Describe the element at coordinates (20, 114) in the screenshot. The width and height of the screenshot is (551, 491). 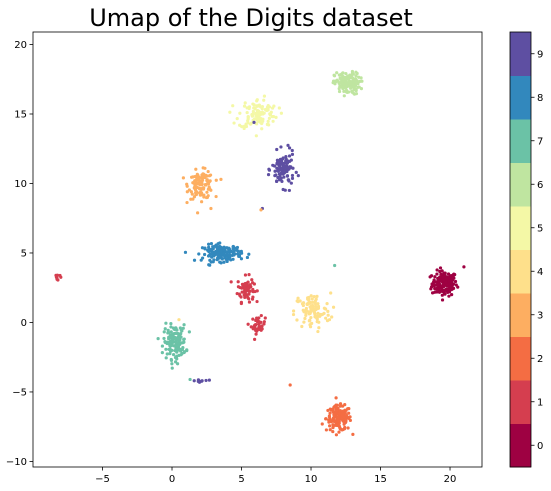
I see `y-tick-label: 15` at that location.